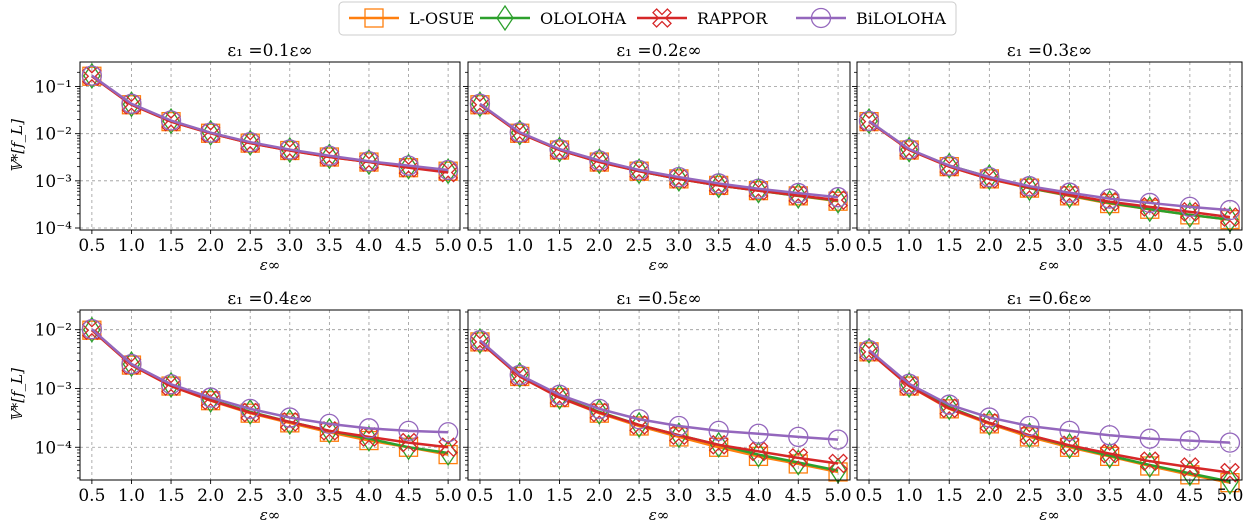  What do you see at coordinates (505, 18) in the screenshot?
I see `legend-marker-OLOLOHA` at bounding box center [505, 18].